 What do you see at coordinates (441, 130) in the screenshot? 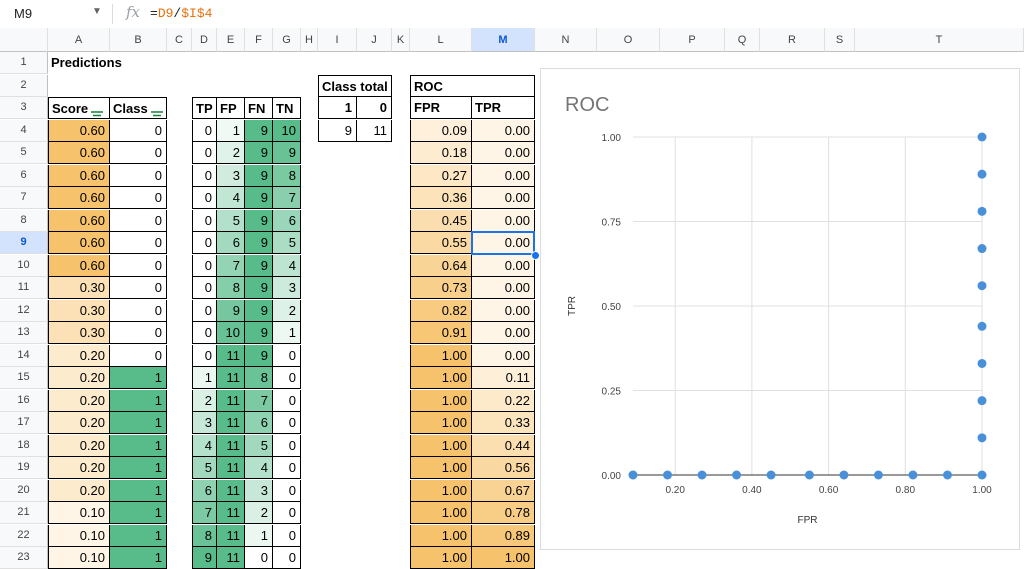
I see `fpr-cell: 0.09` at bounding box center [441, 130].